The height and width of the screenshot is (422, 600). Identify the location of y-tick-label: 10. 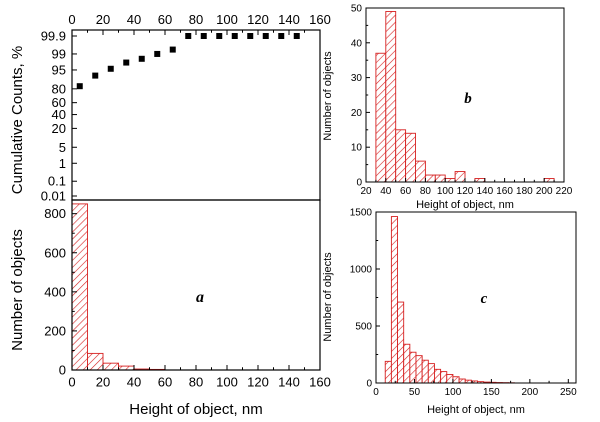
(357, 148).